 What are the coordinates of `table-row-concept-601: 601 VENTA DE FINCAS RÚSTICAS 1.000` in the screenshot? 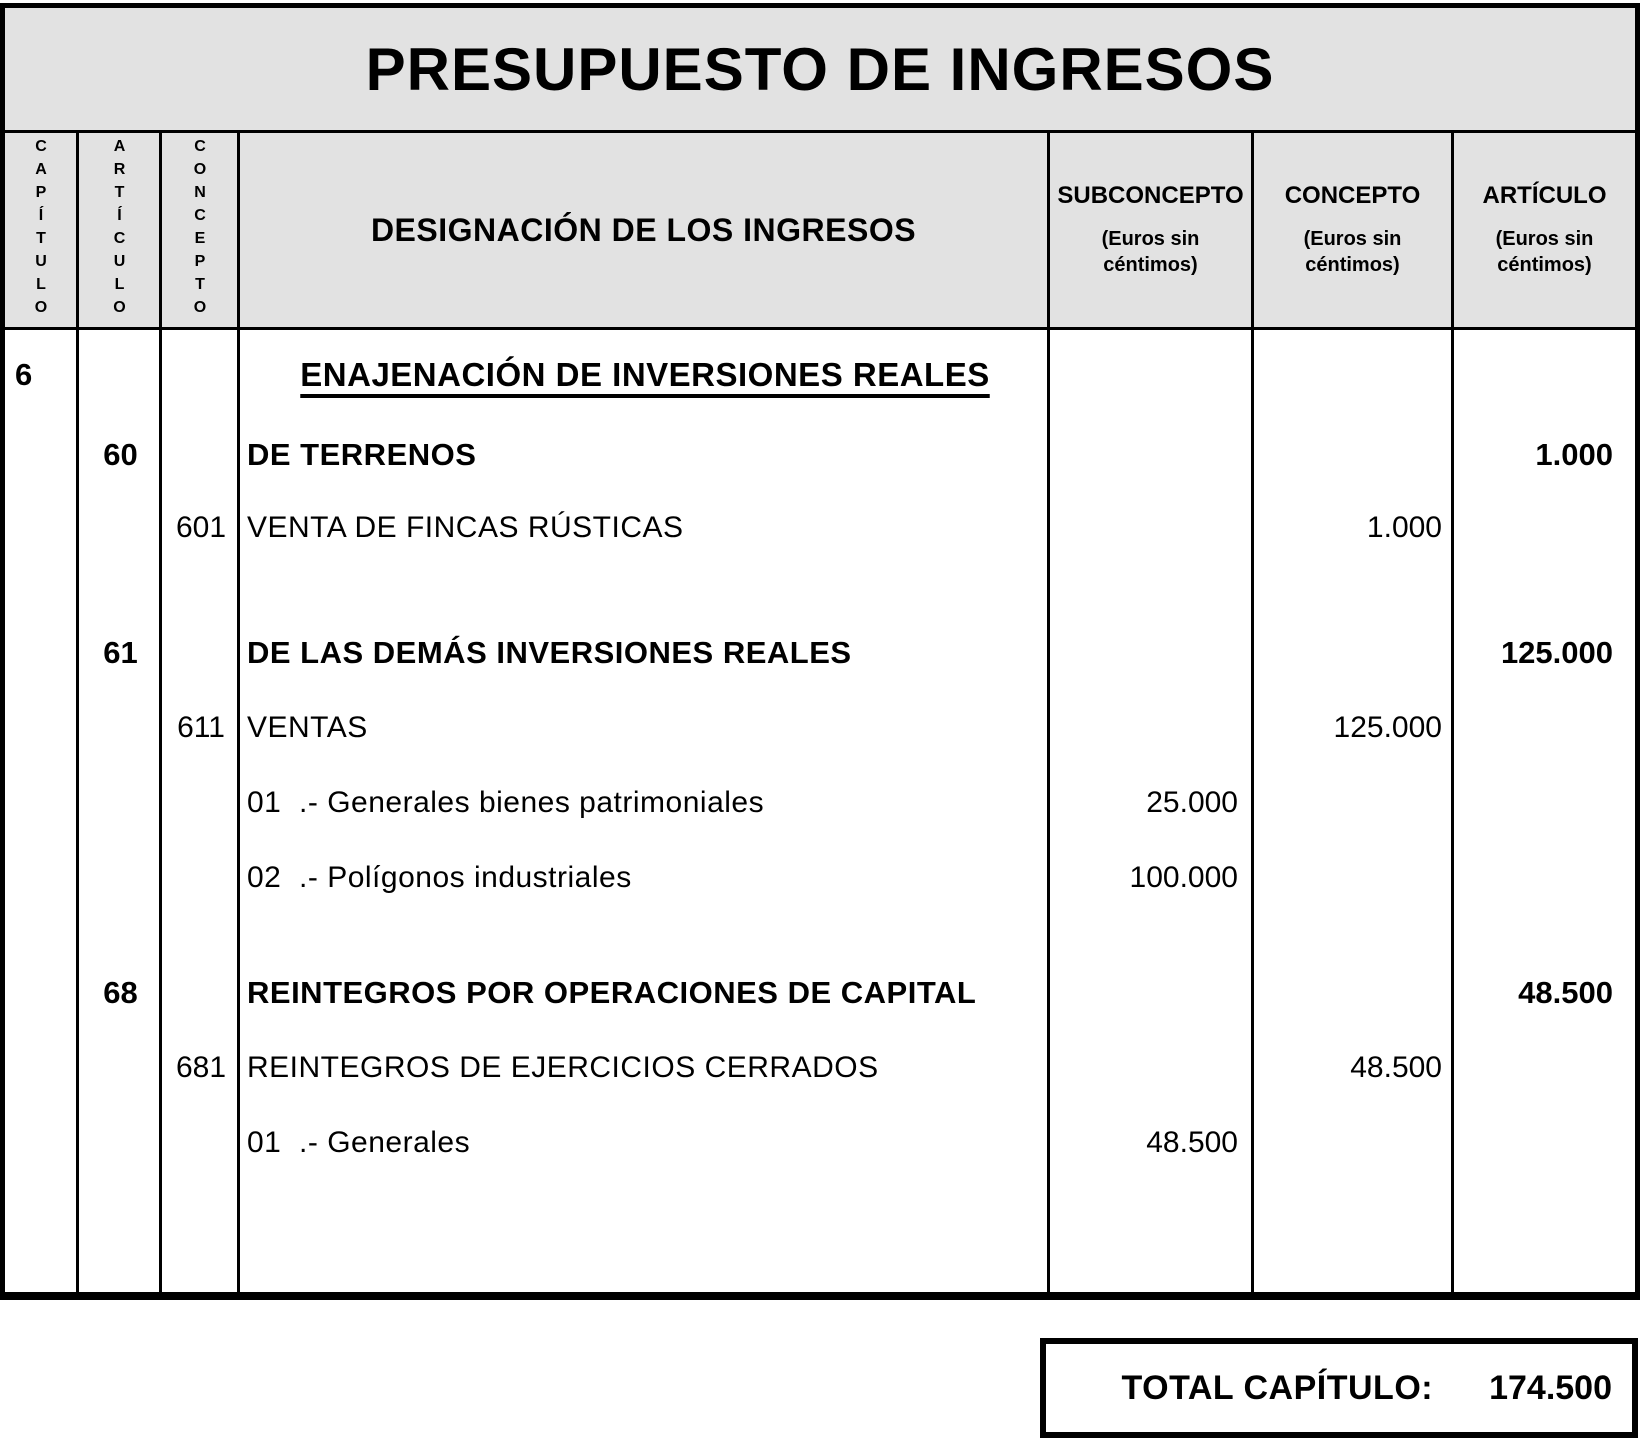 It's located at (820, 527).